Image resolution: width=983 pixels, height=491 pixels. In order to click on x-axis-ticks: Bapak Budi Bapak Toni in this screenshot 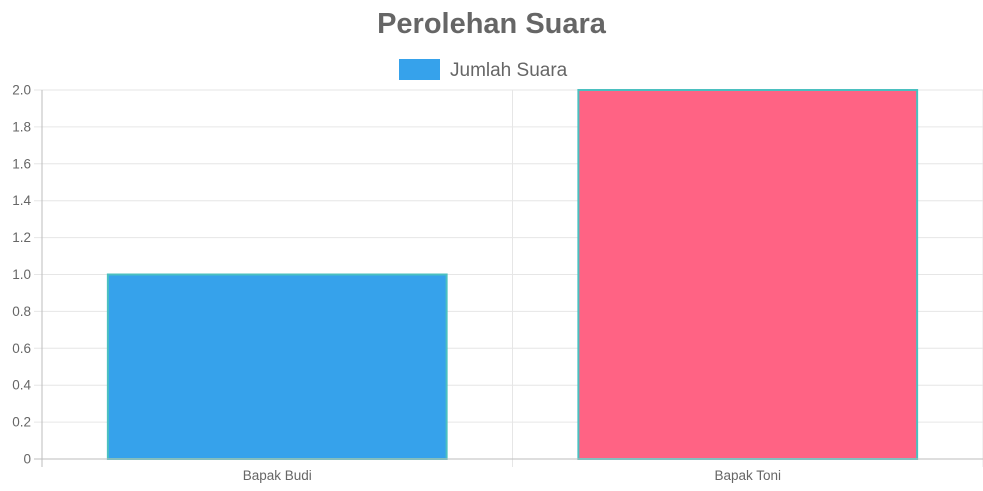, I will do `click(512, 475)`.